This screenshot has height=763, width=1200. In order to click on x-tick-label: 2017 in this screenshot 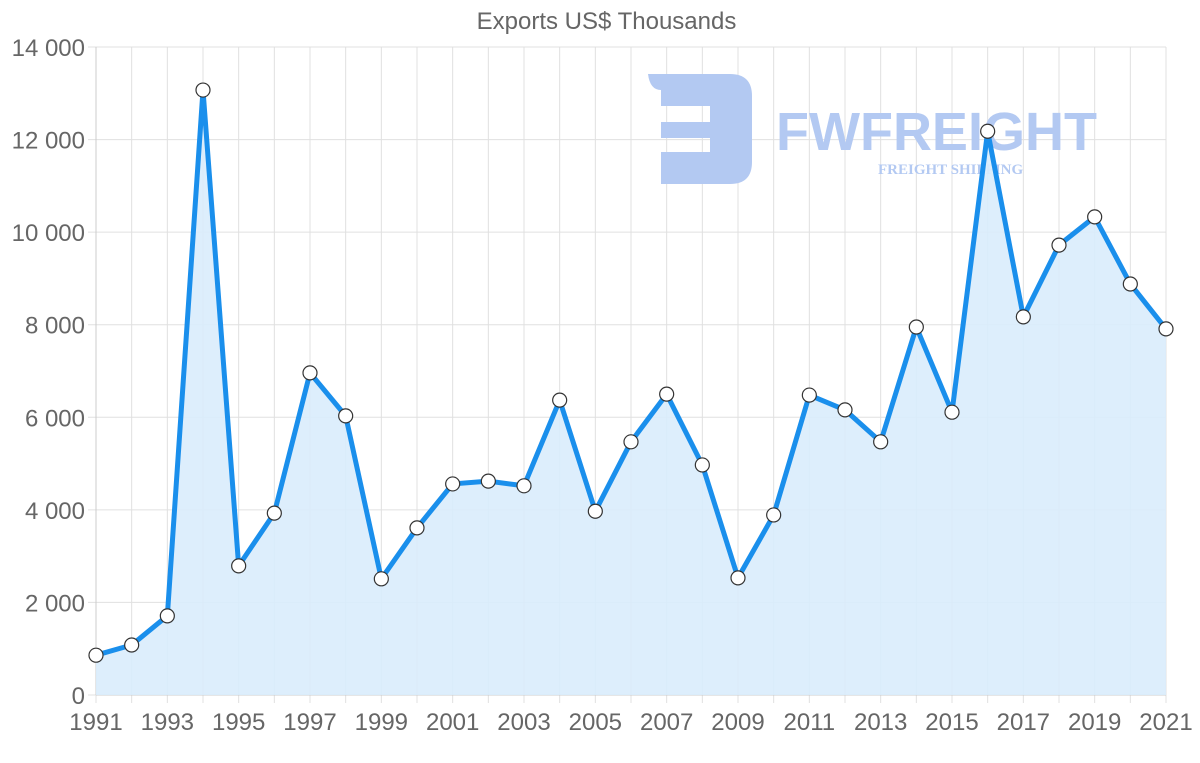, I will do `click(1023, 722)`.